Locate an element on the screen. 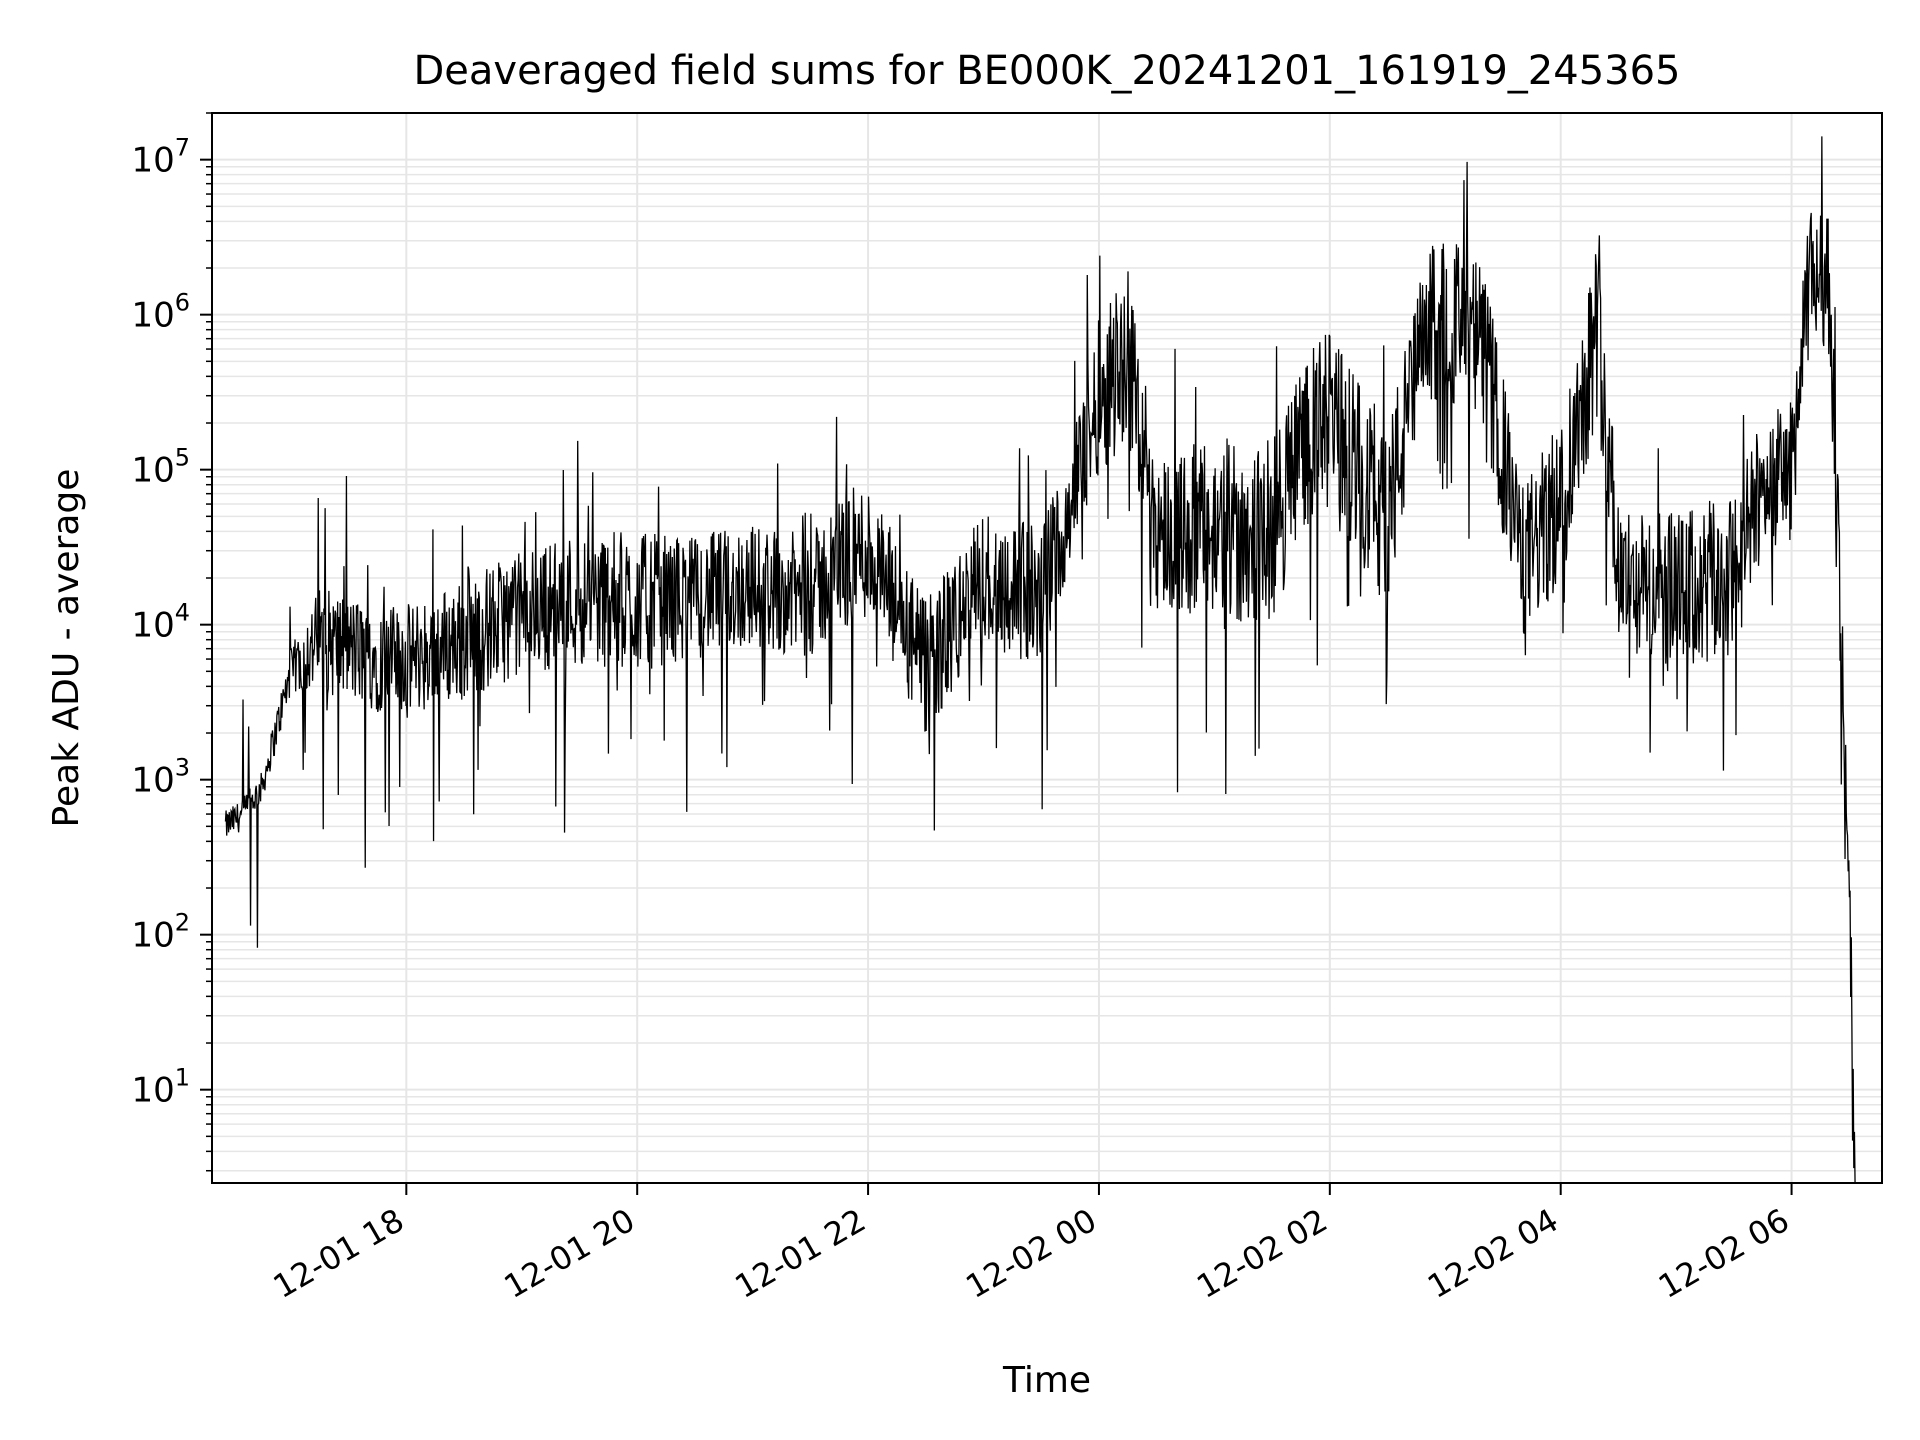 Image resolution: width=1920 pixels, height=1440 pixels. y-tick-label: 10⁵ is located at coordinates (160, 467).